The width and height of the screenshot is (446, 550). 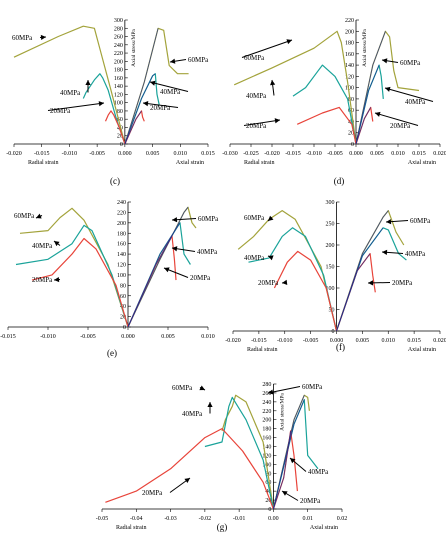 I want to click on panel-d-y-tick-label: 180, so click(x=349, y=44).